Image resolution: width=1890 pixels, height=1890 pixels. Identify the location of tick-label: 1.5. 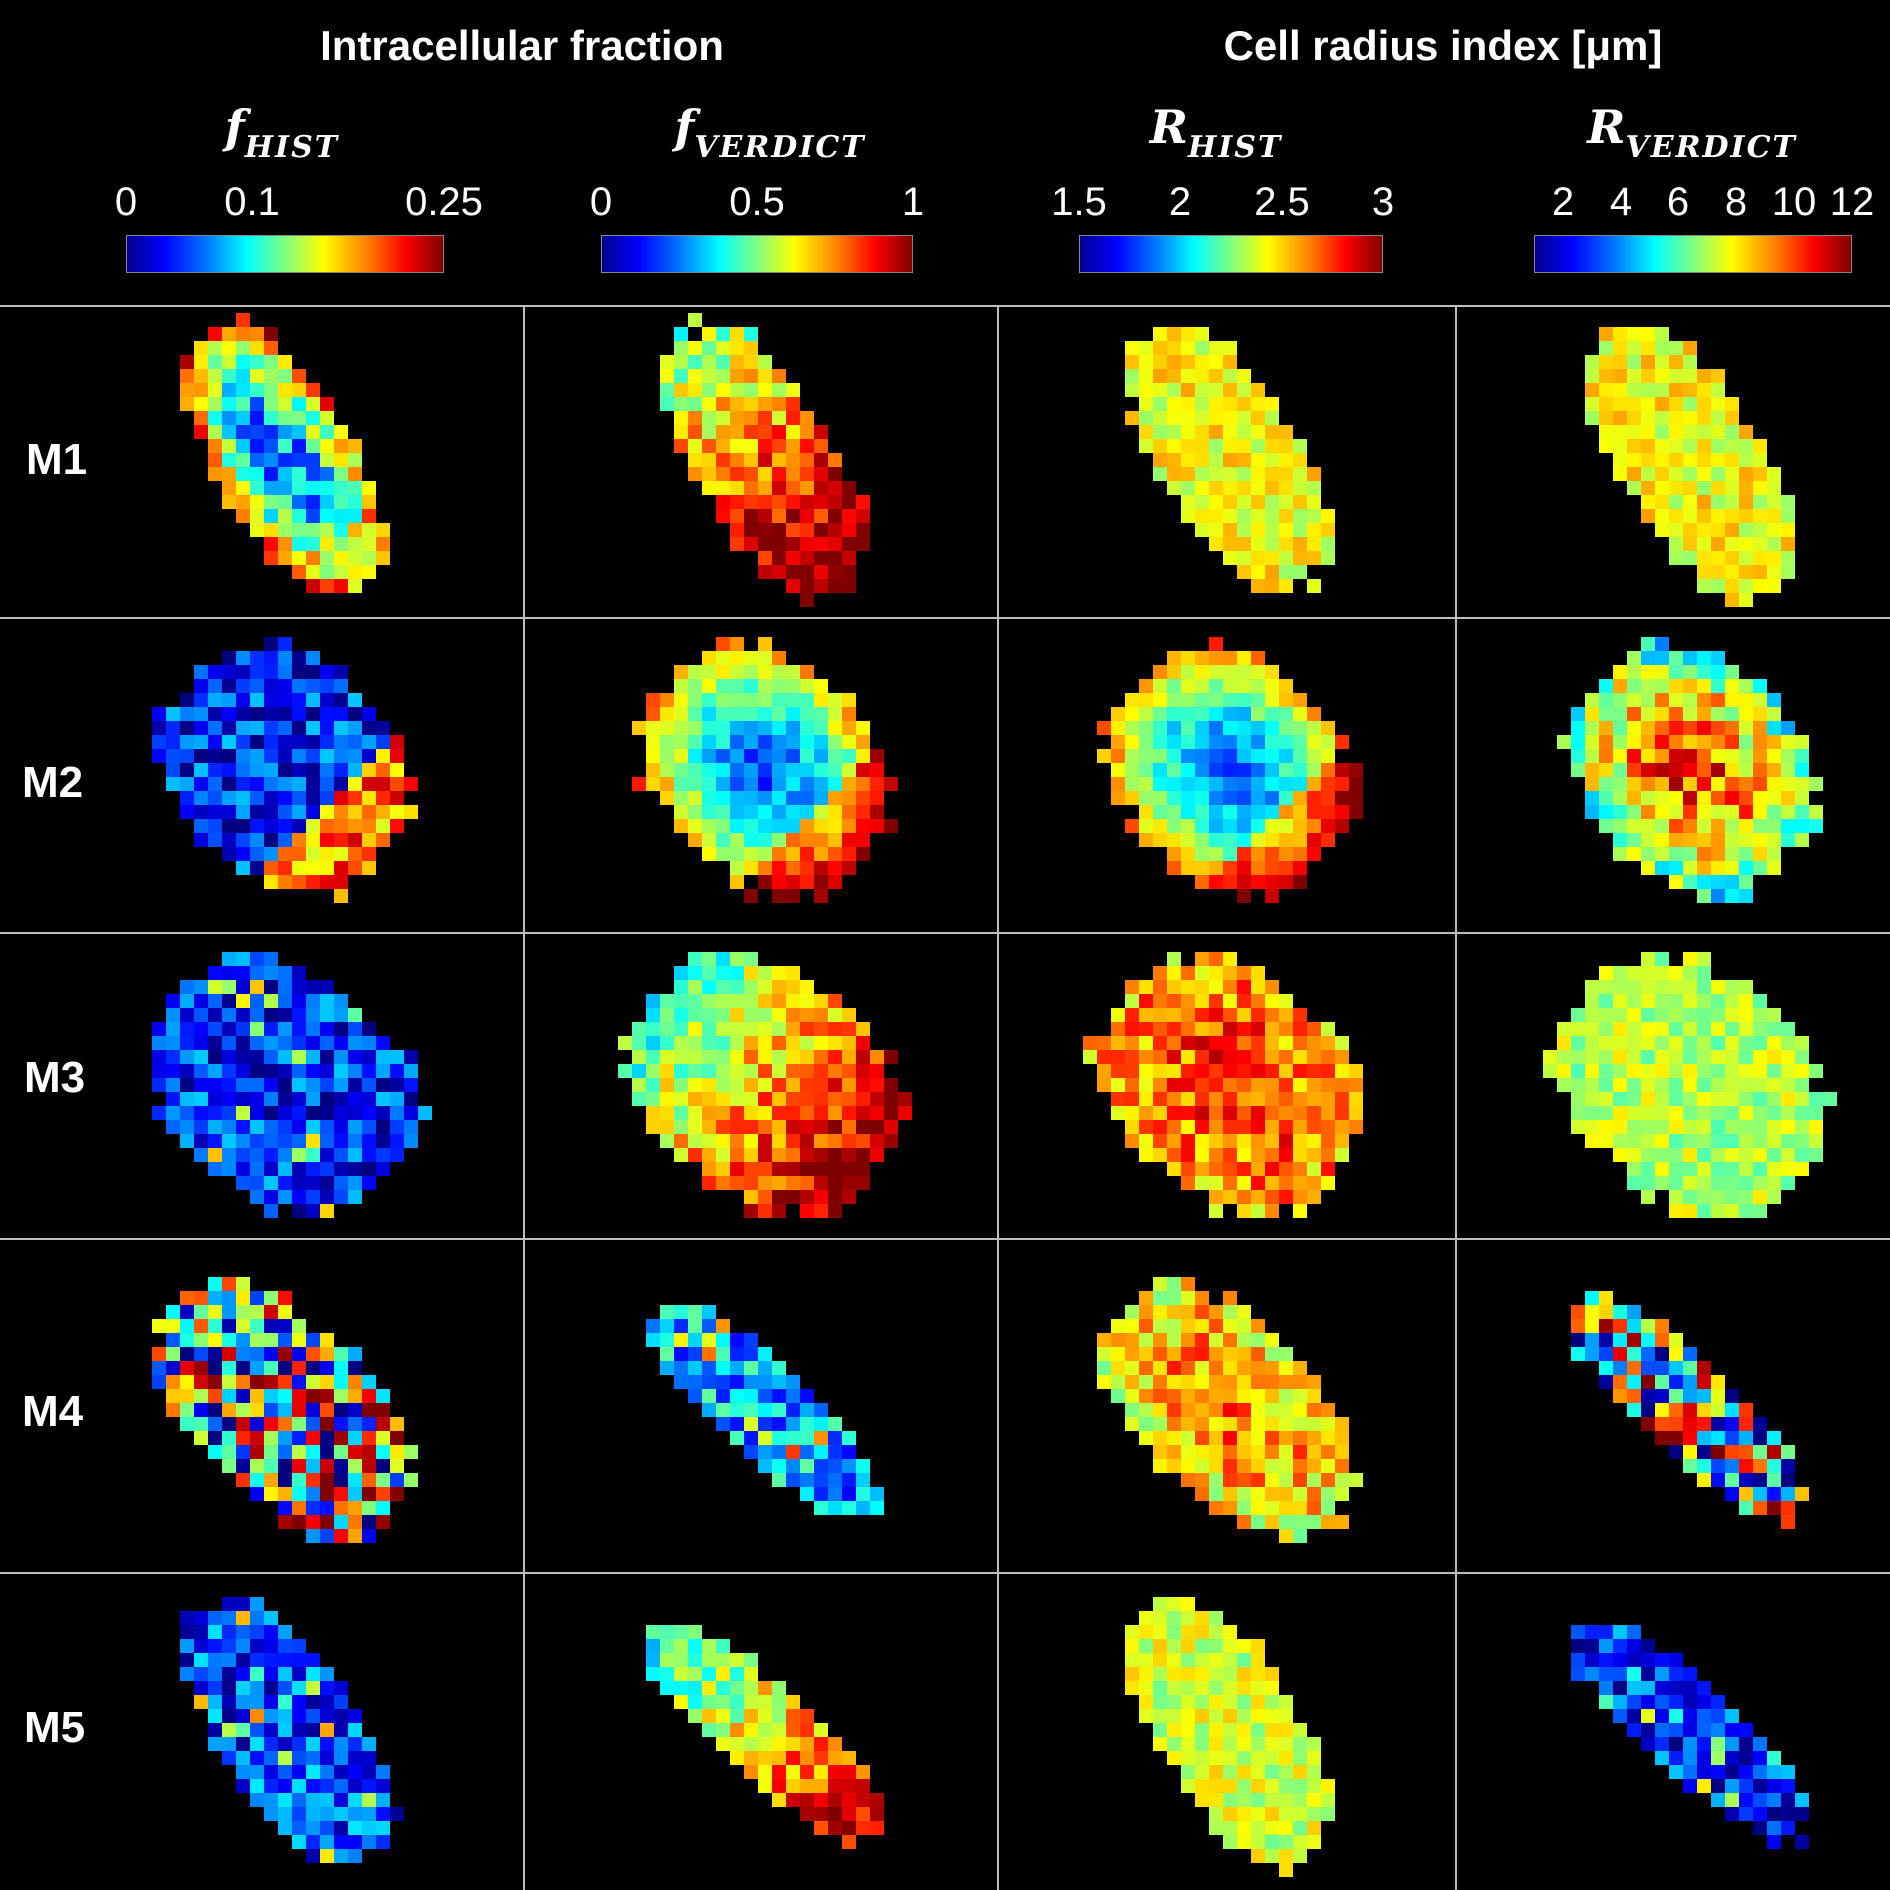
(1079, 202).